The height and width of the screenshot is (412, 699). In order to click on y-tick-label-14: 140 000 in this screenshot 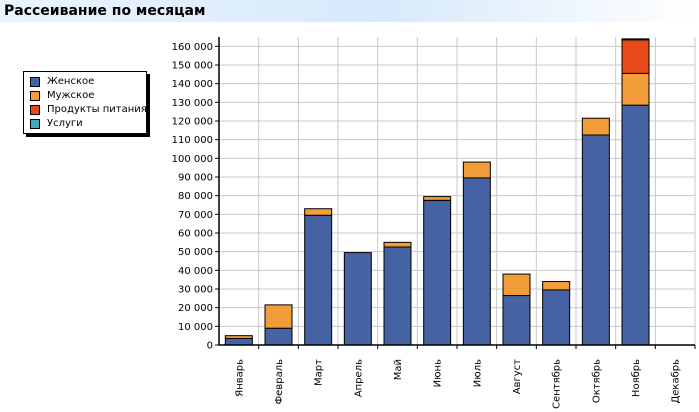, I will do `click(192, 84)`.